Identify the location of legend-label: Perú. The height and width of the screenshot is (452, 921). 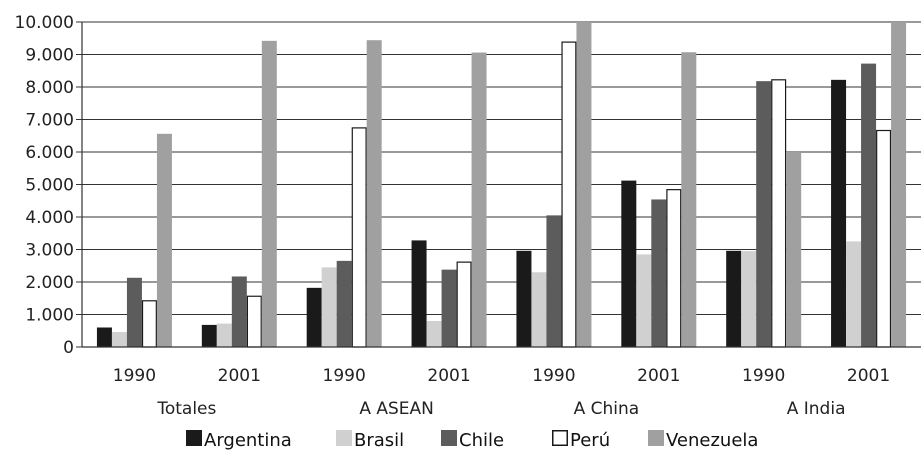
(590, 440).